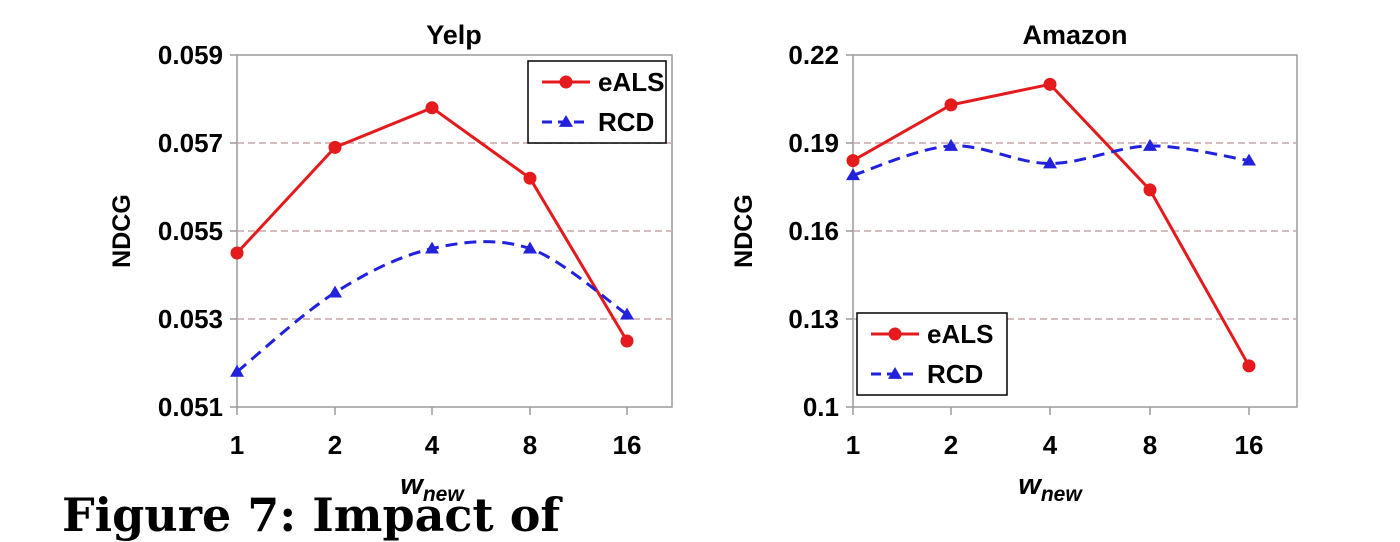 The width and height of the screenshot is (1400, 542). Describe the element at coordinates (1074, 35) in the screenshot. I see `chart-title: Amazon` at that location.